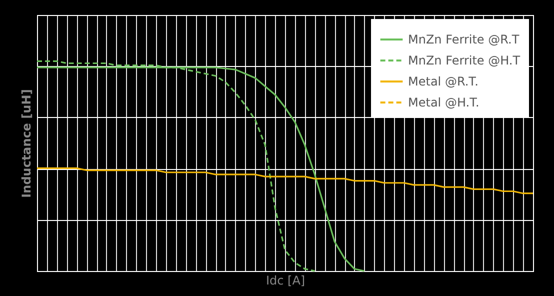 This screenshot has width=554, height=296. Describe the element at coordinates (444, 103) in the screenshot. I see `legend-label: Metal @H.T.` at that location.